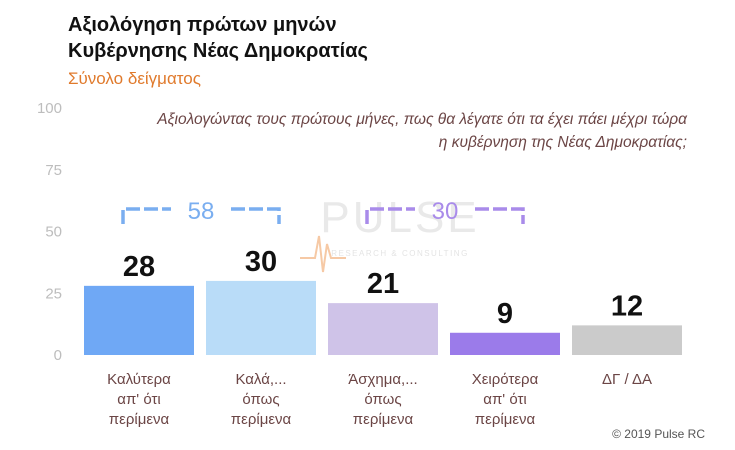  I want to click on chart-title-line-1: Αξιολόγηση πρώτων μηνών, so click(202, 25).